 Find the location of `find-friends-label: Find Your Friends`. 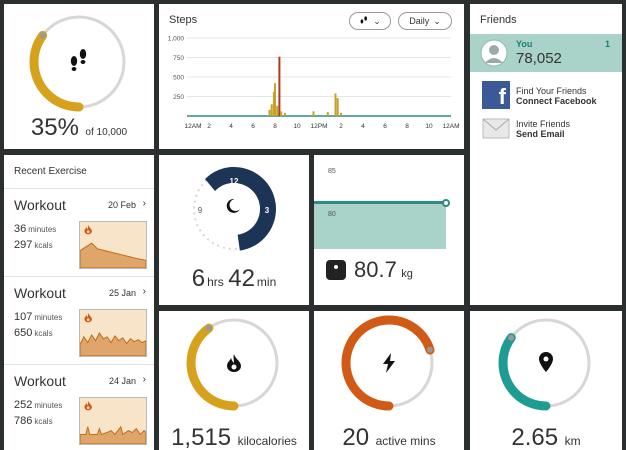

find-friends-label: Find Your Friends is located at coordinates (551, 91).